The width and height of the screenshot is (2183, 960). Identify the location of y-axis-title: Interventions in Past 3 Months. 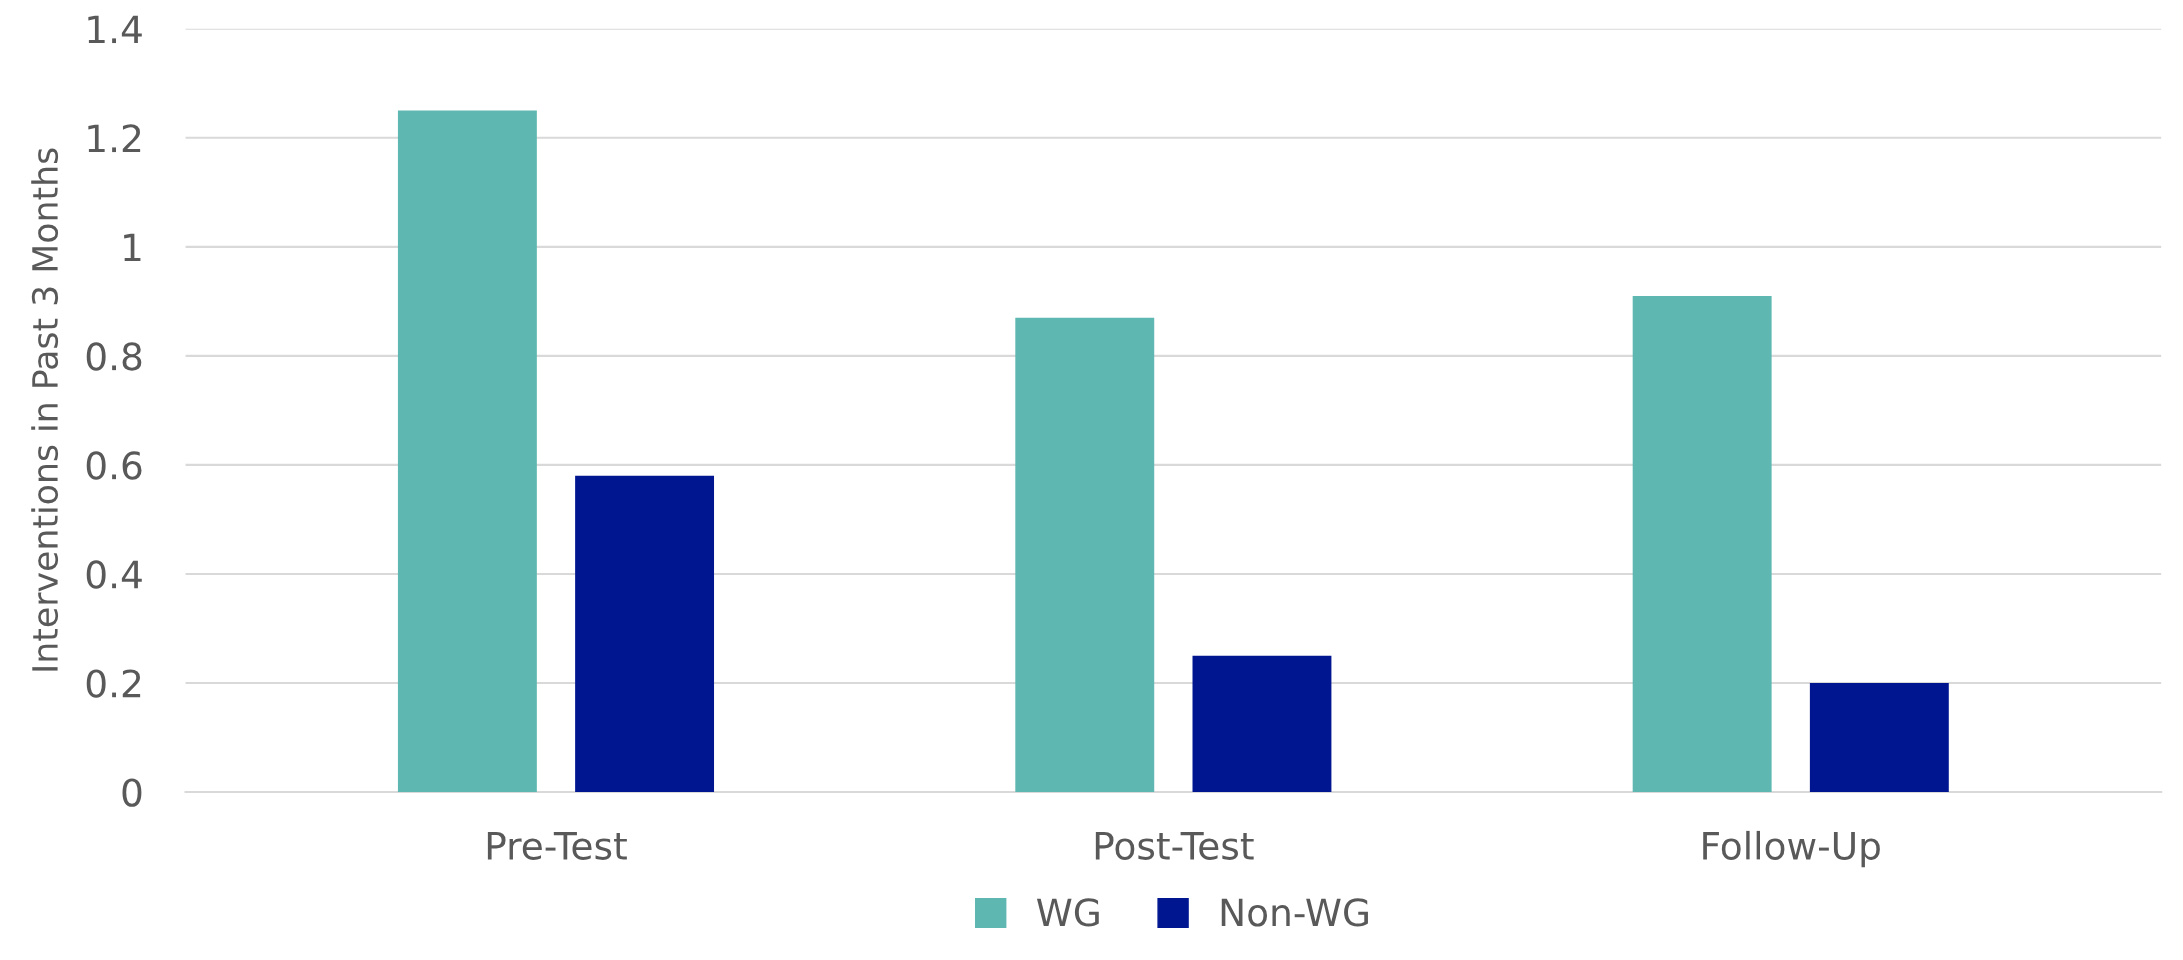
(45, 409).